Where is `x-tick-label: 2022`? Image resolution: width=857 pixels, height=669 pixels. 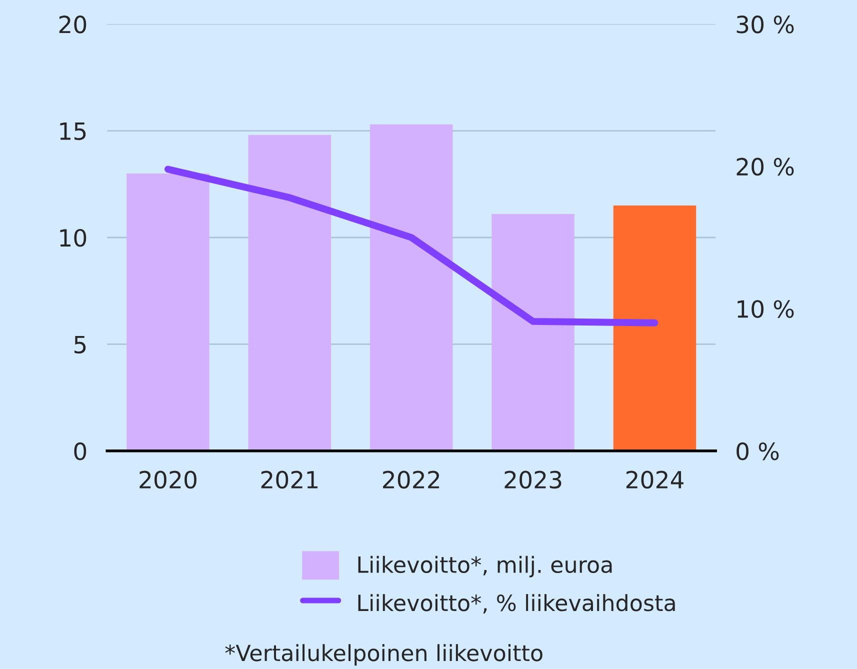
x-tick-label: 2022 is located at coordinates (411, 479).